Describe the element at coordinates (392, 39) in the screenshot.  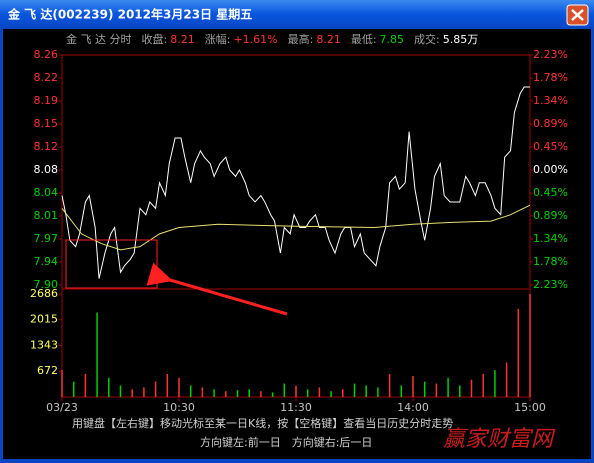
I see `info-value: 7.85` at that location.